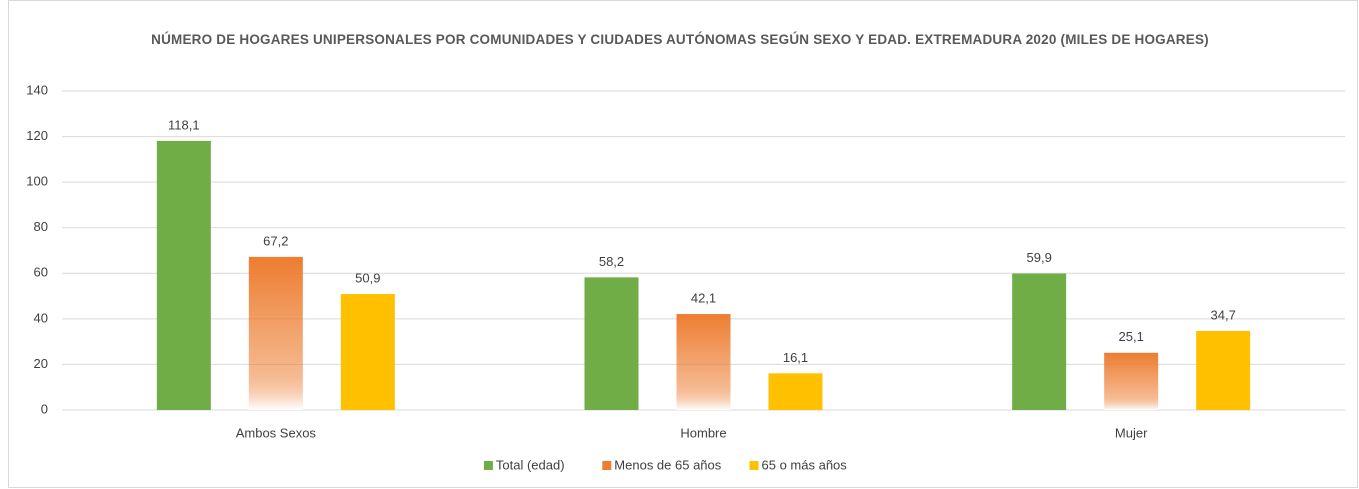 This screenshot has width=1359, height=489. Describe the element at coordinates (37, 181) in the screenshot. I see `y-tick-label: 100` at that location.